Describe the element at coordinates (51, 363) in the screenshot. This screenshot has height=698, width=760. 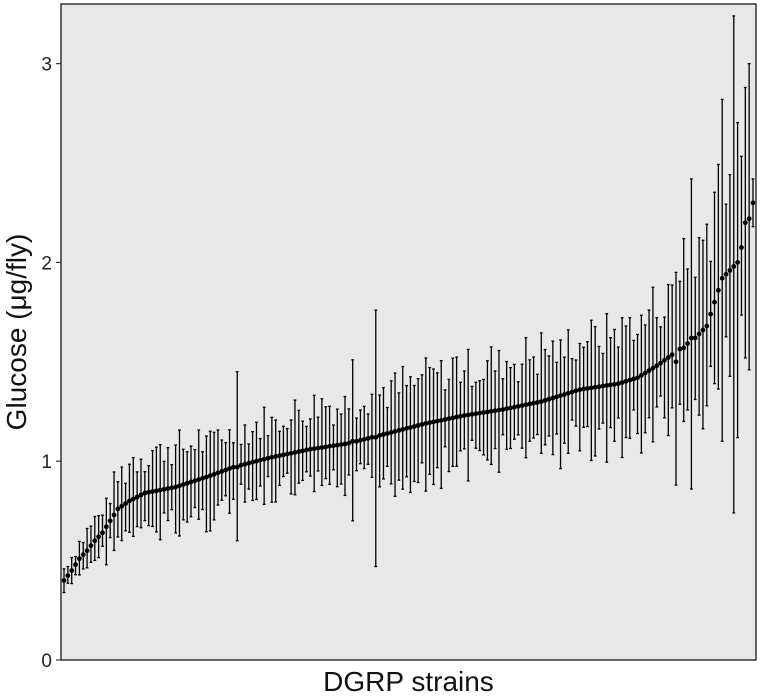
I see `y-axis-ticks: 0 1 2 3` at that location.